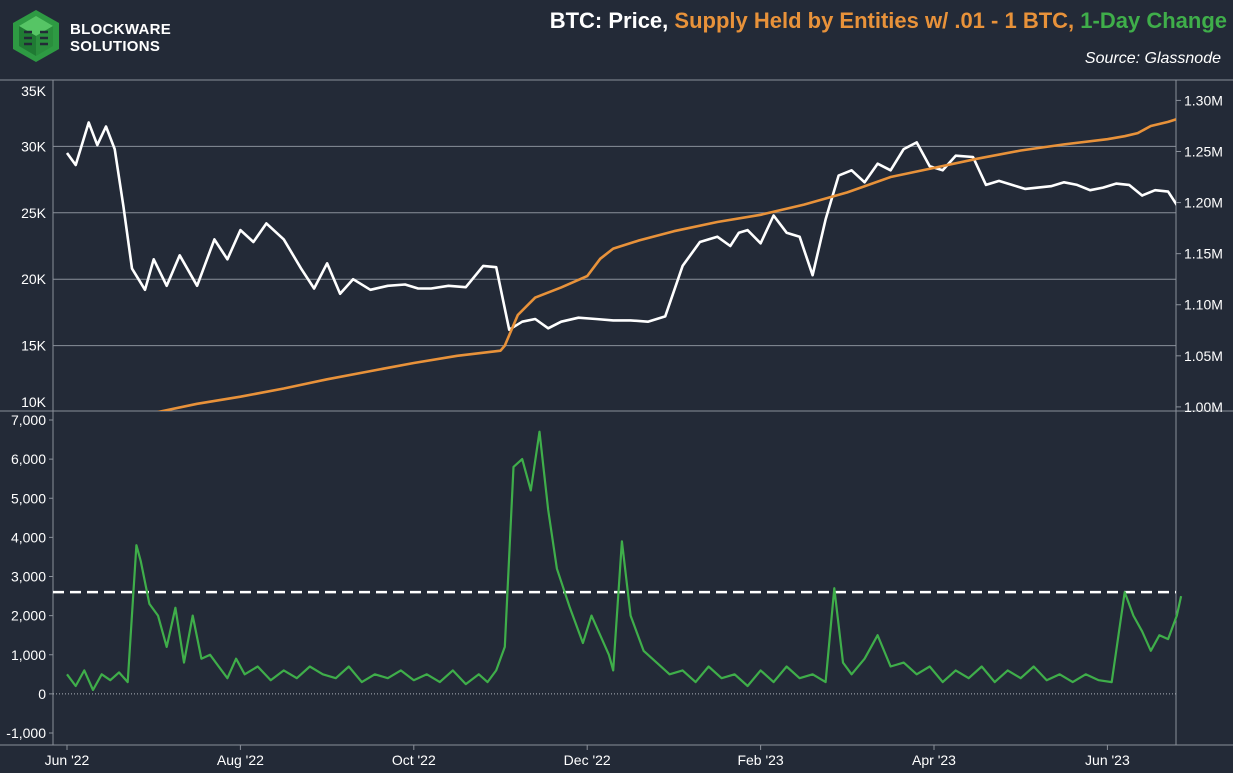 The width and height of the screenshot is (1233, 773). I want to click on price-tick-label: 10K, so click(34, 402).